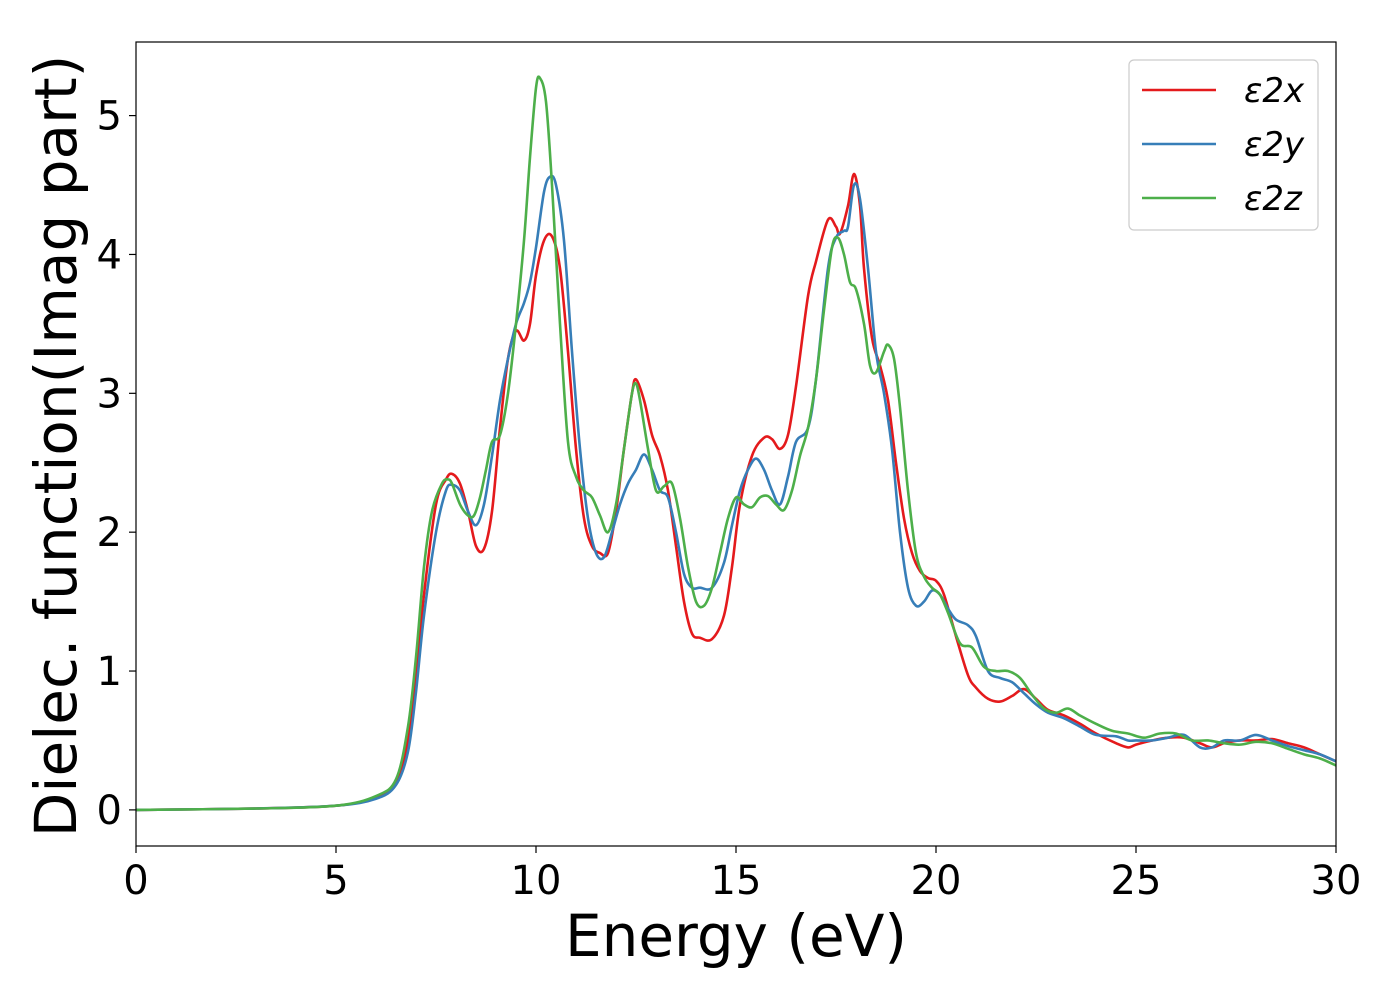 This screenshot has width=1400, height=1000. What do you see at coordinates (109, 672) in the screenshot?
I see `y-tick-label: 1` at bounding box center [109, 672].